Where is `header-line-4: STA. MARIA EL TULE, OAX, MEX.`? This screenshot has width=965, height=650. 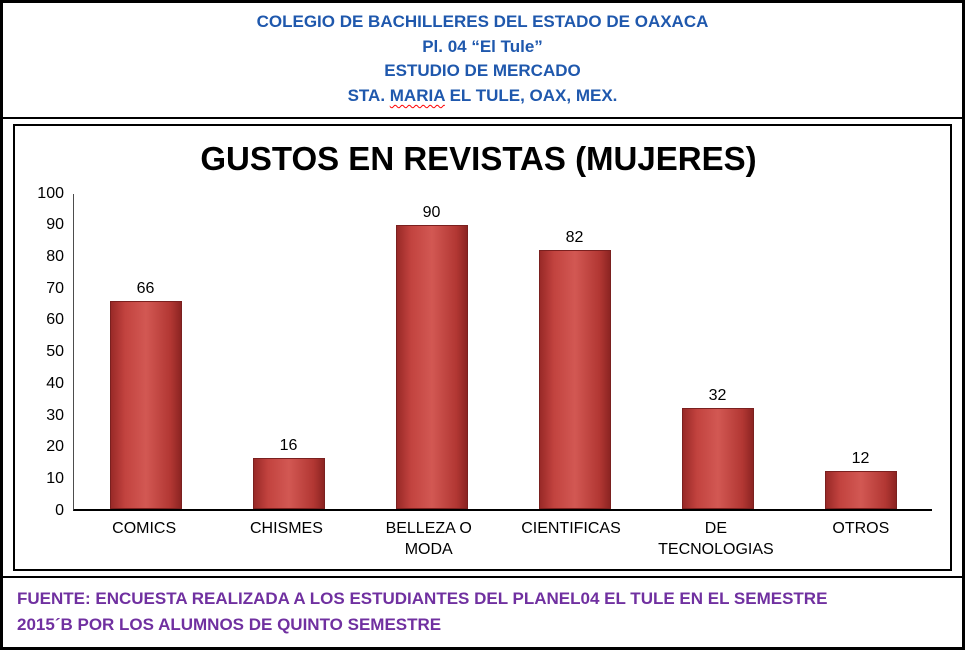
header-line-4: STA. MARIA EL TULE, OAX, MEX. is located at coordinates (482, 96).